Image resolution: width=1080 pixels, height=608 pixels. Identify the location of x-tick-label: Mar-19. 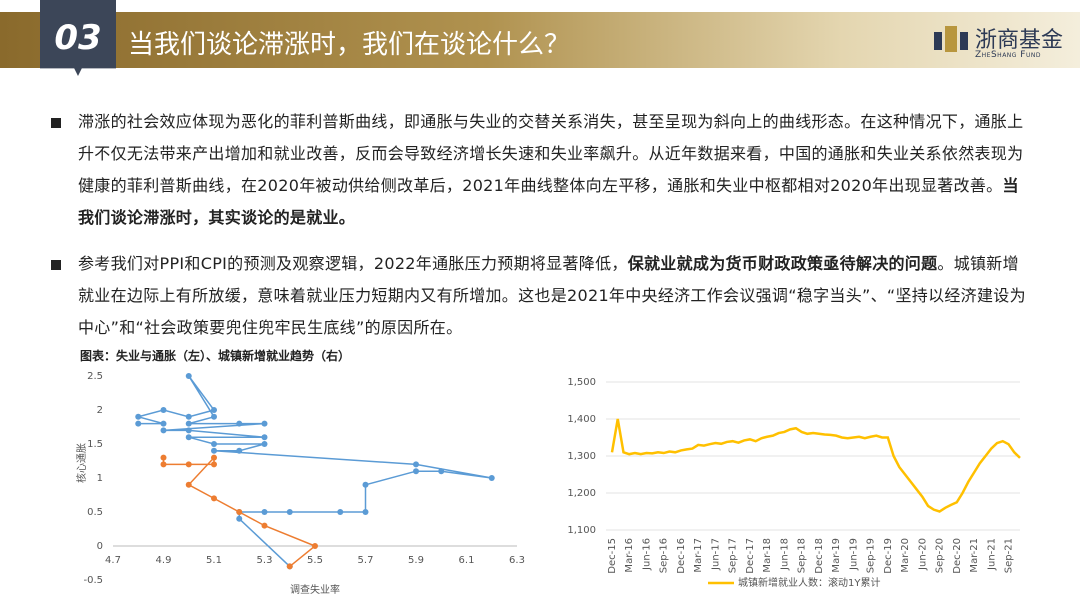
(836, 555).